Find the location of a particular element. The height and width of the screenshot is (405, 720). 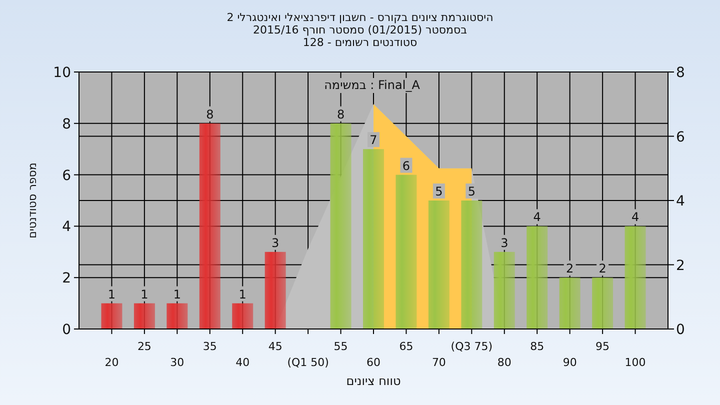

y-tick-label: 2 is located at coordinates (66, 278).